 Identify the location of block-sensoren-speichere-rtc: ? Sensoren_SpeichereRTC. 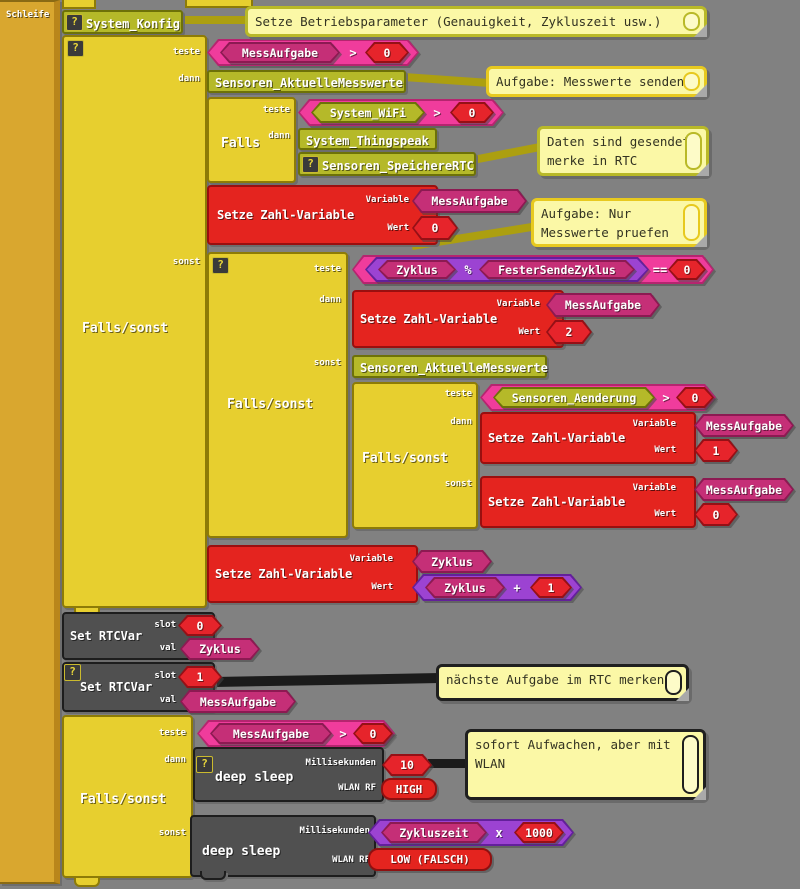
(387, 164).